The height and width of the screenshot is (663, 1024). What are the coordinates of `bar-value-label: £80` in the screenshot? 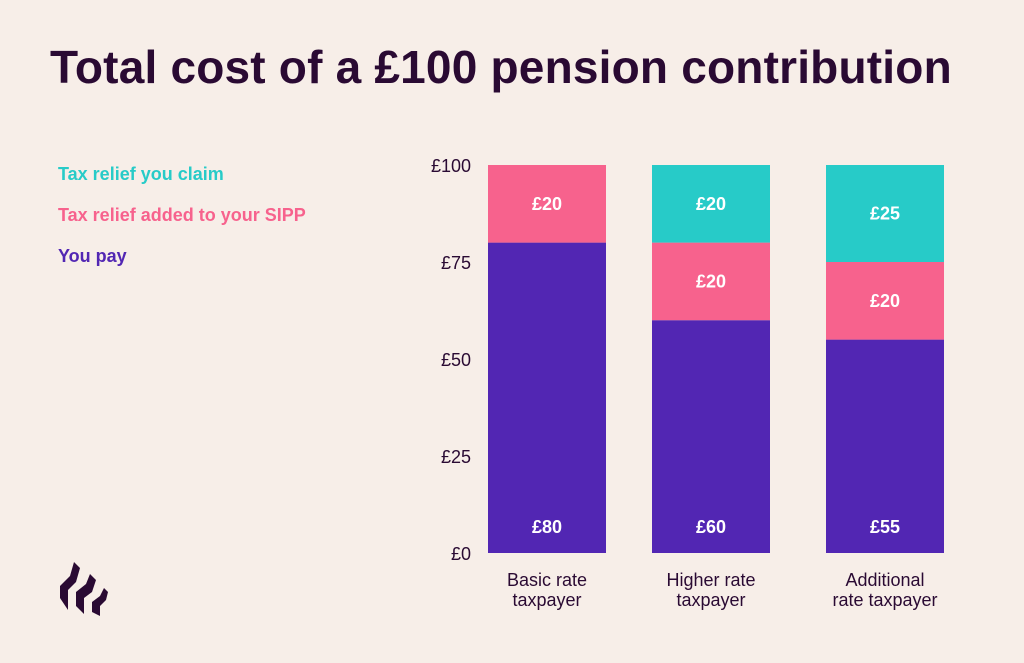 It's located at (547, 527).